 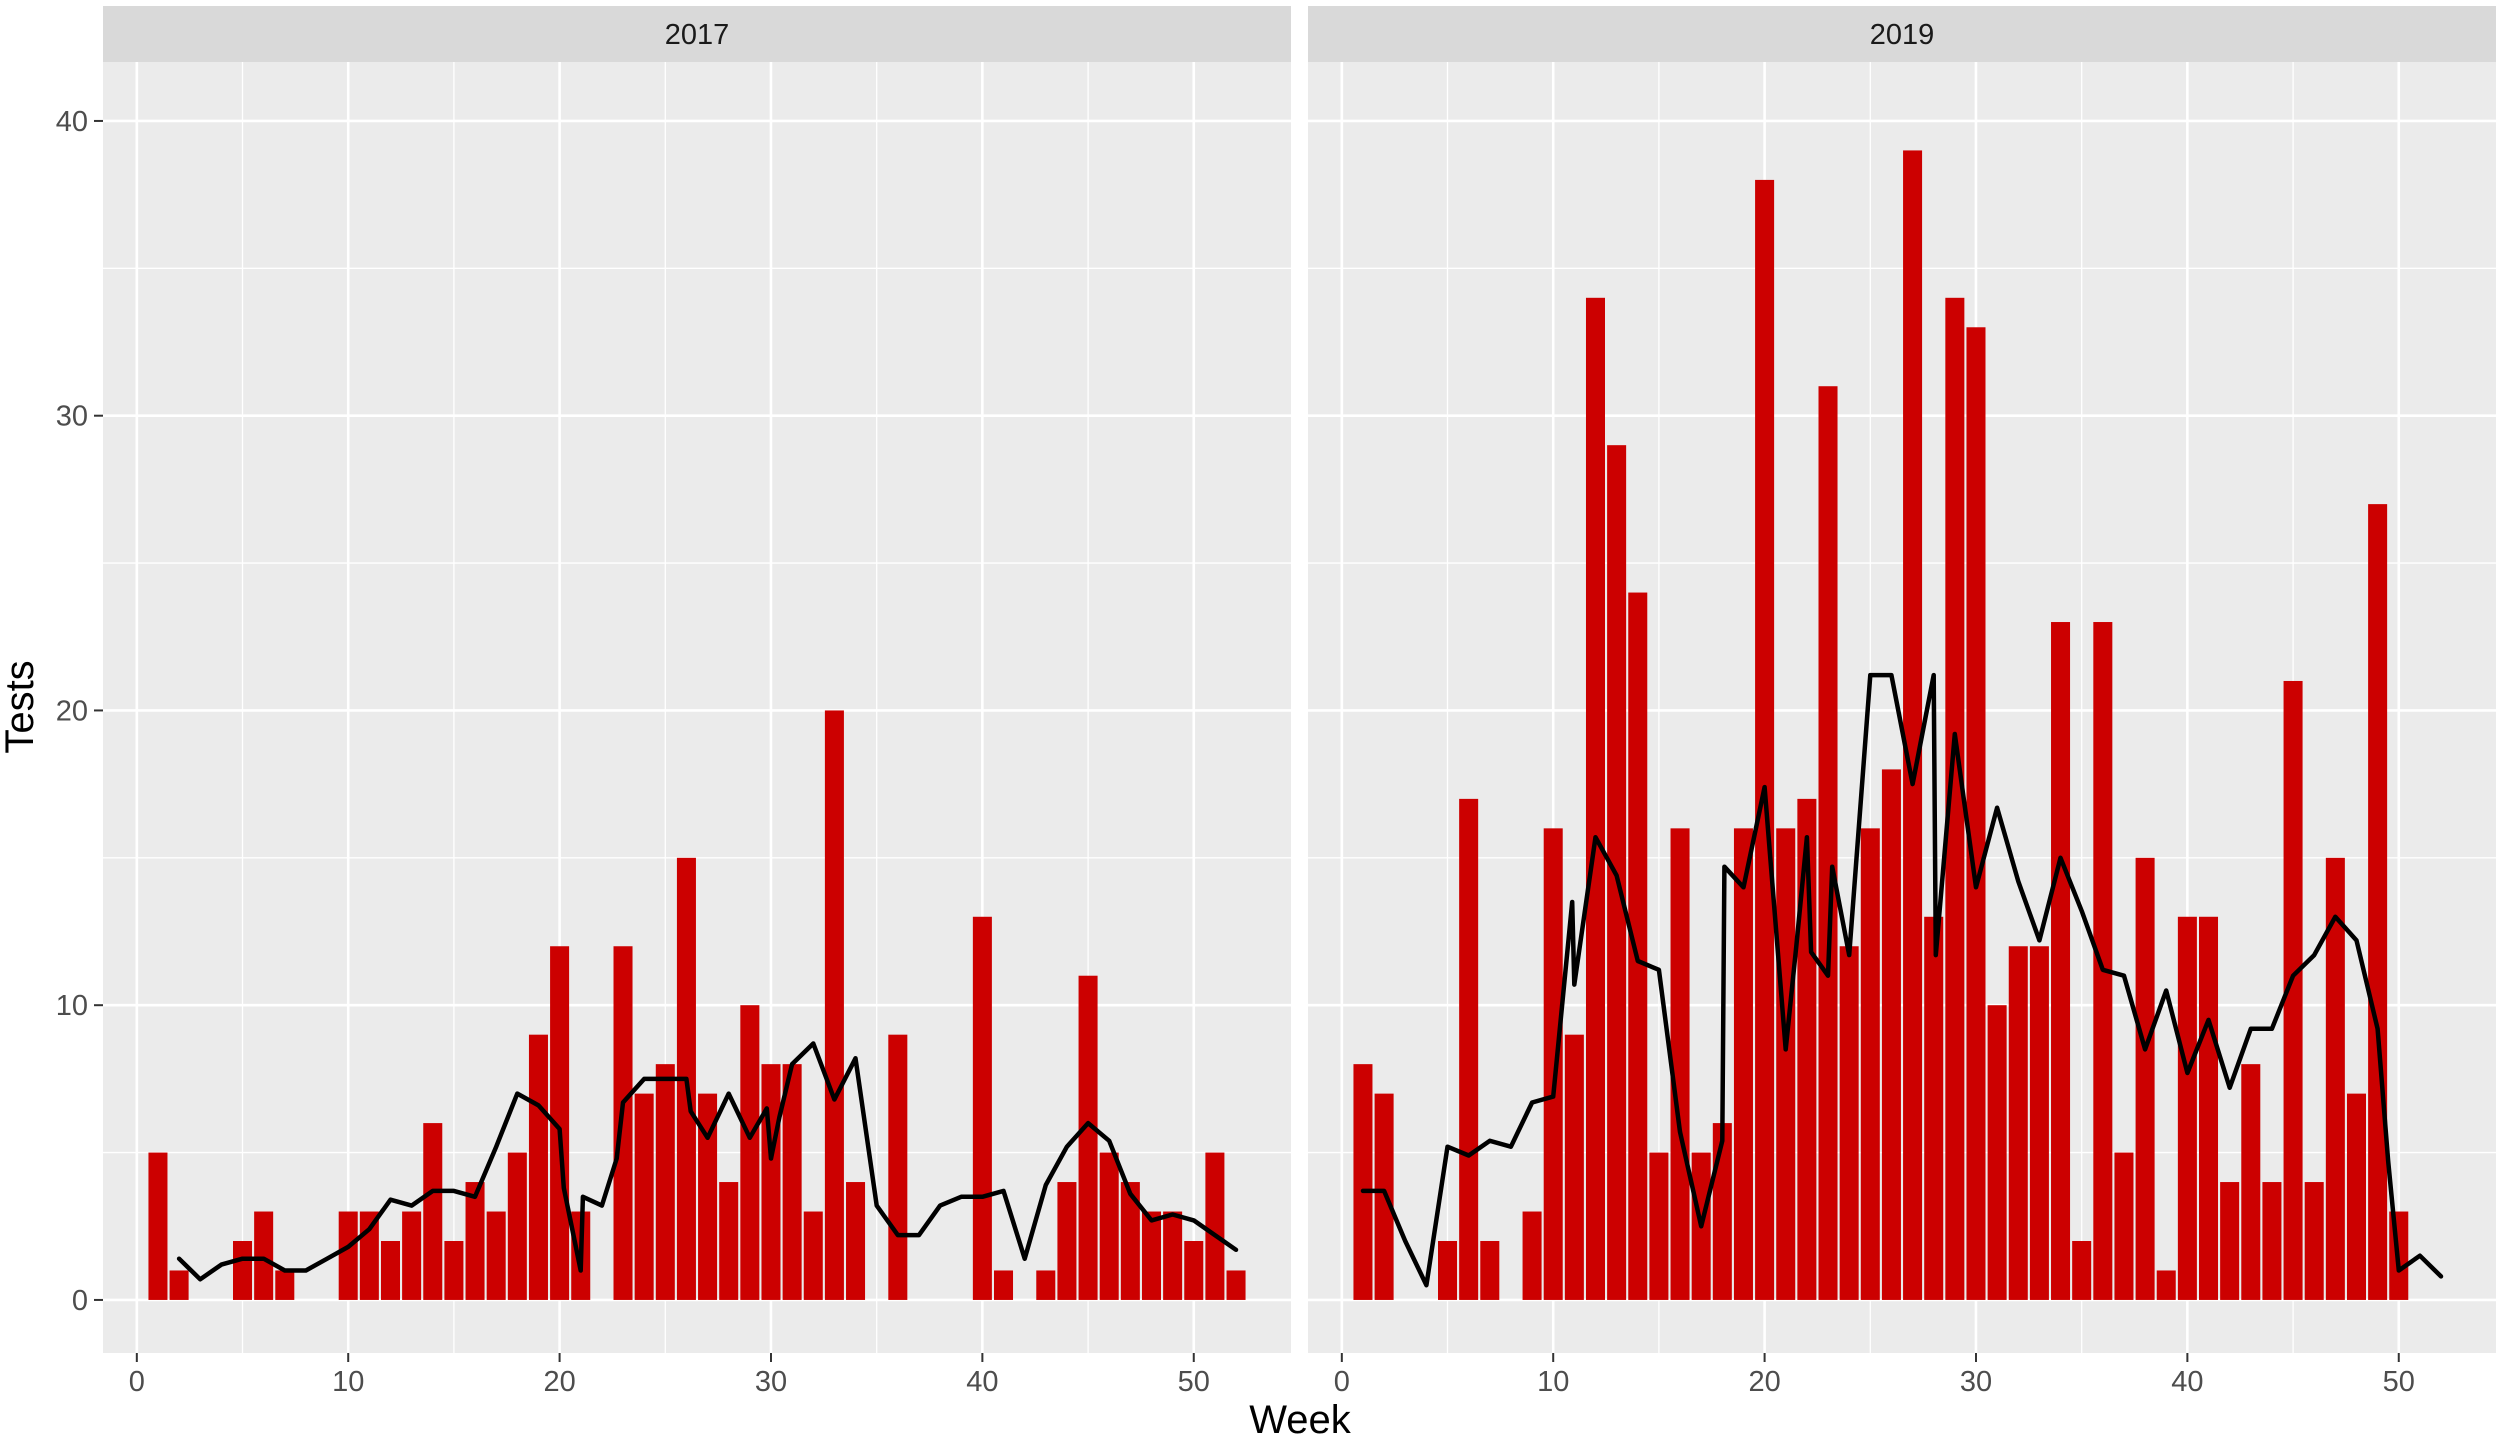 I want to click on trend-line, so click(x=707, y=1161).